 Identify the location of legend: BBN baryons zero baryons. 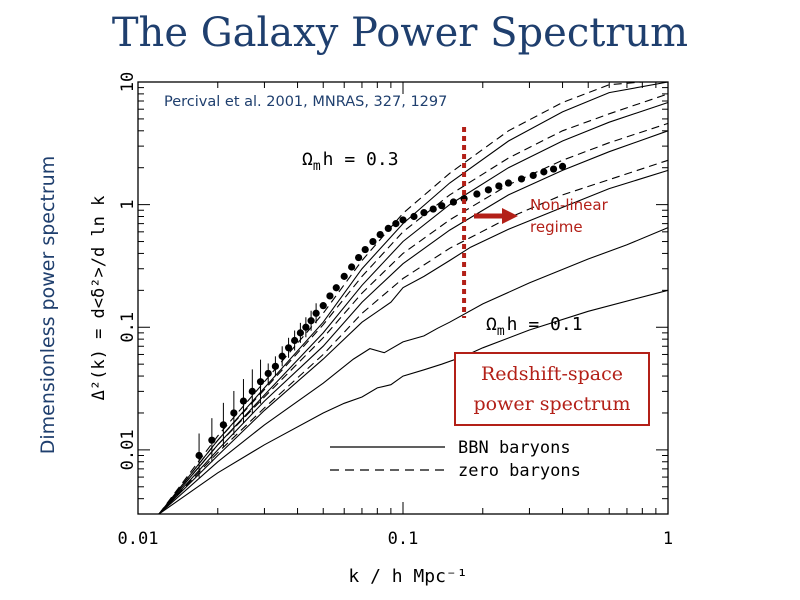
(455, 459).